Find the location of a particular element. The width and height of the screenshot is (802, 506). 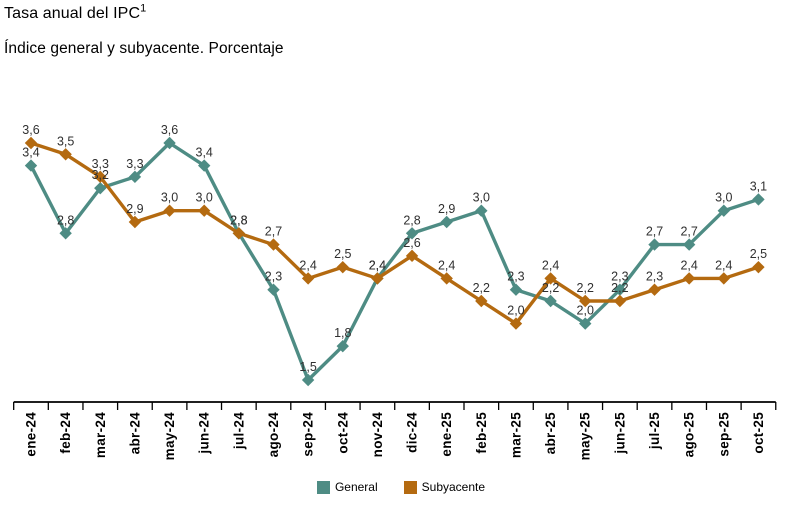

page-title: Tasa anual del IPC1 is located at coordinates (75, 12).